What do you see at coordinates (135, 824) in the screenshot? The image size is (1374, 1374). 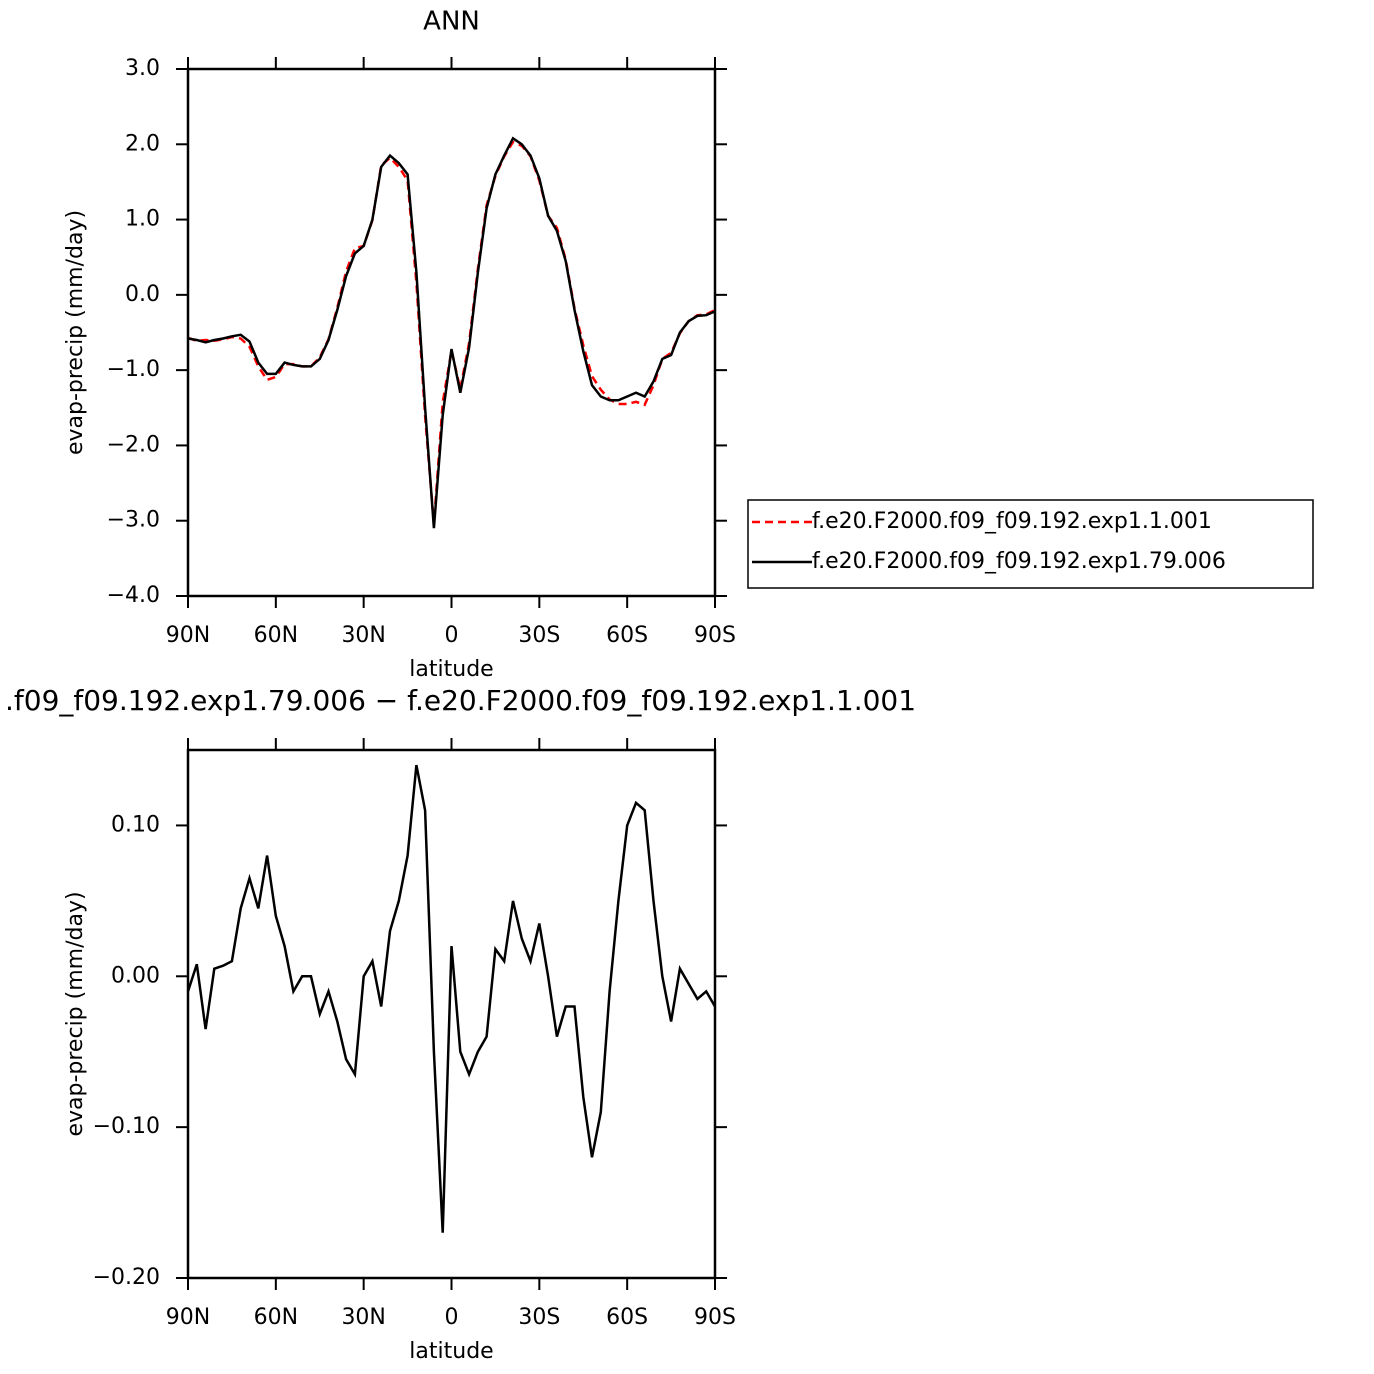 I see `y-tick-label: 0.10` at bounding box center [135, 824].